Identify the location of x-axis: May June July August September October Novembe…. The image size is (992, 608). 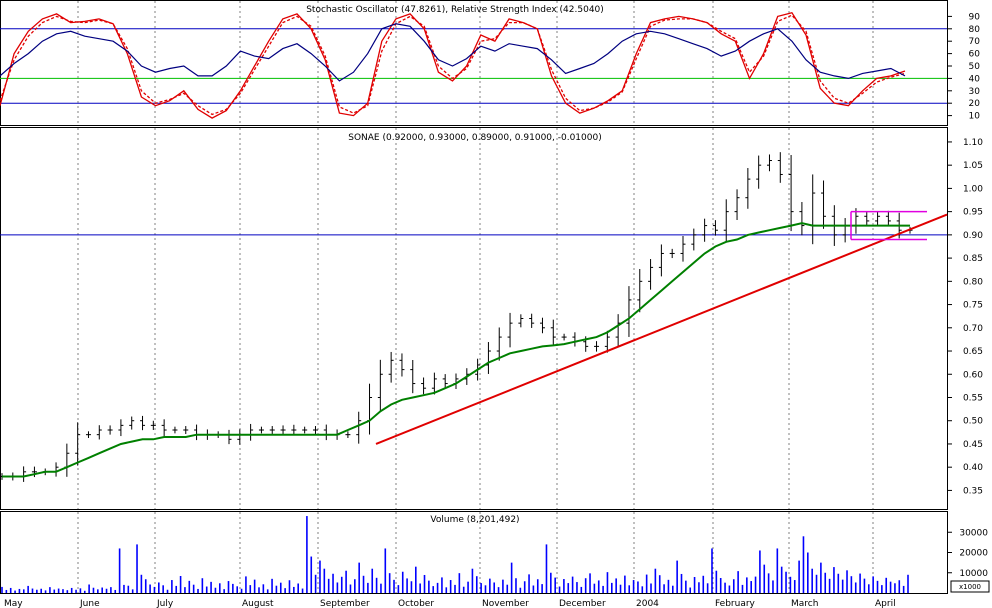
(450, 603).